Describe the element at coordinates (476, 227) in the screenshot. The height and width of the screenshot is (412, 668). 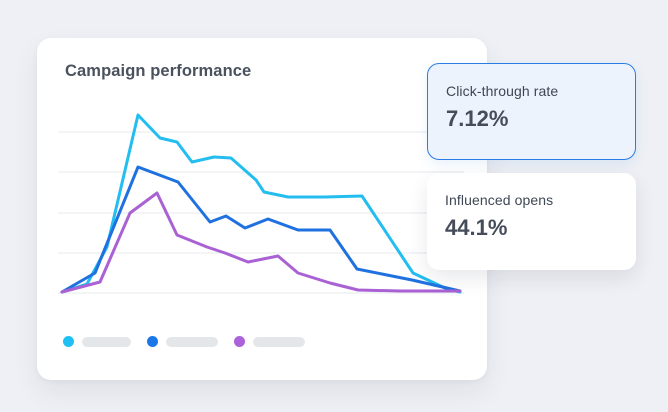
I see `stat-value: 44.1%` at that location.